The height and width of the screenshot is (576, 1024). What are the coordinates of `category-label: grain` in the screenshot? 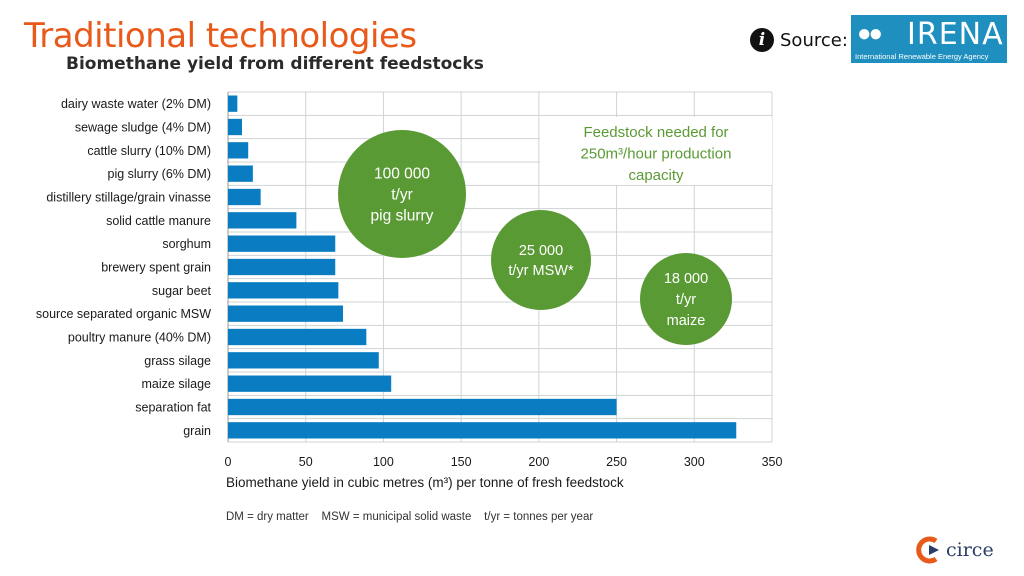 It's located at (197, 431).